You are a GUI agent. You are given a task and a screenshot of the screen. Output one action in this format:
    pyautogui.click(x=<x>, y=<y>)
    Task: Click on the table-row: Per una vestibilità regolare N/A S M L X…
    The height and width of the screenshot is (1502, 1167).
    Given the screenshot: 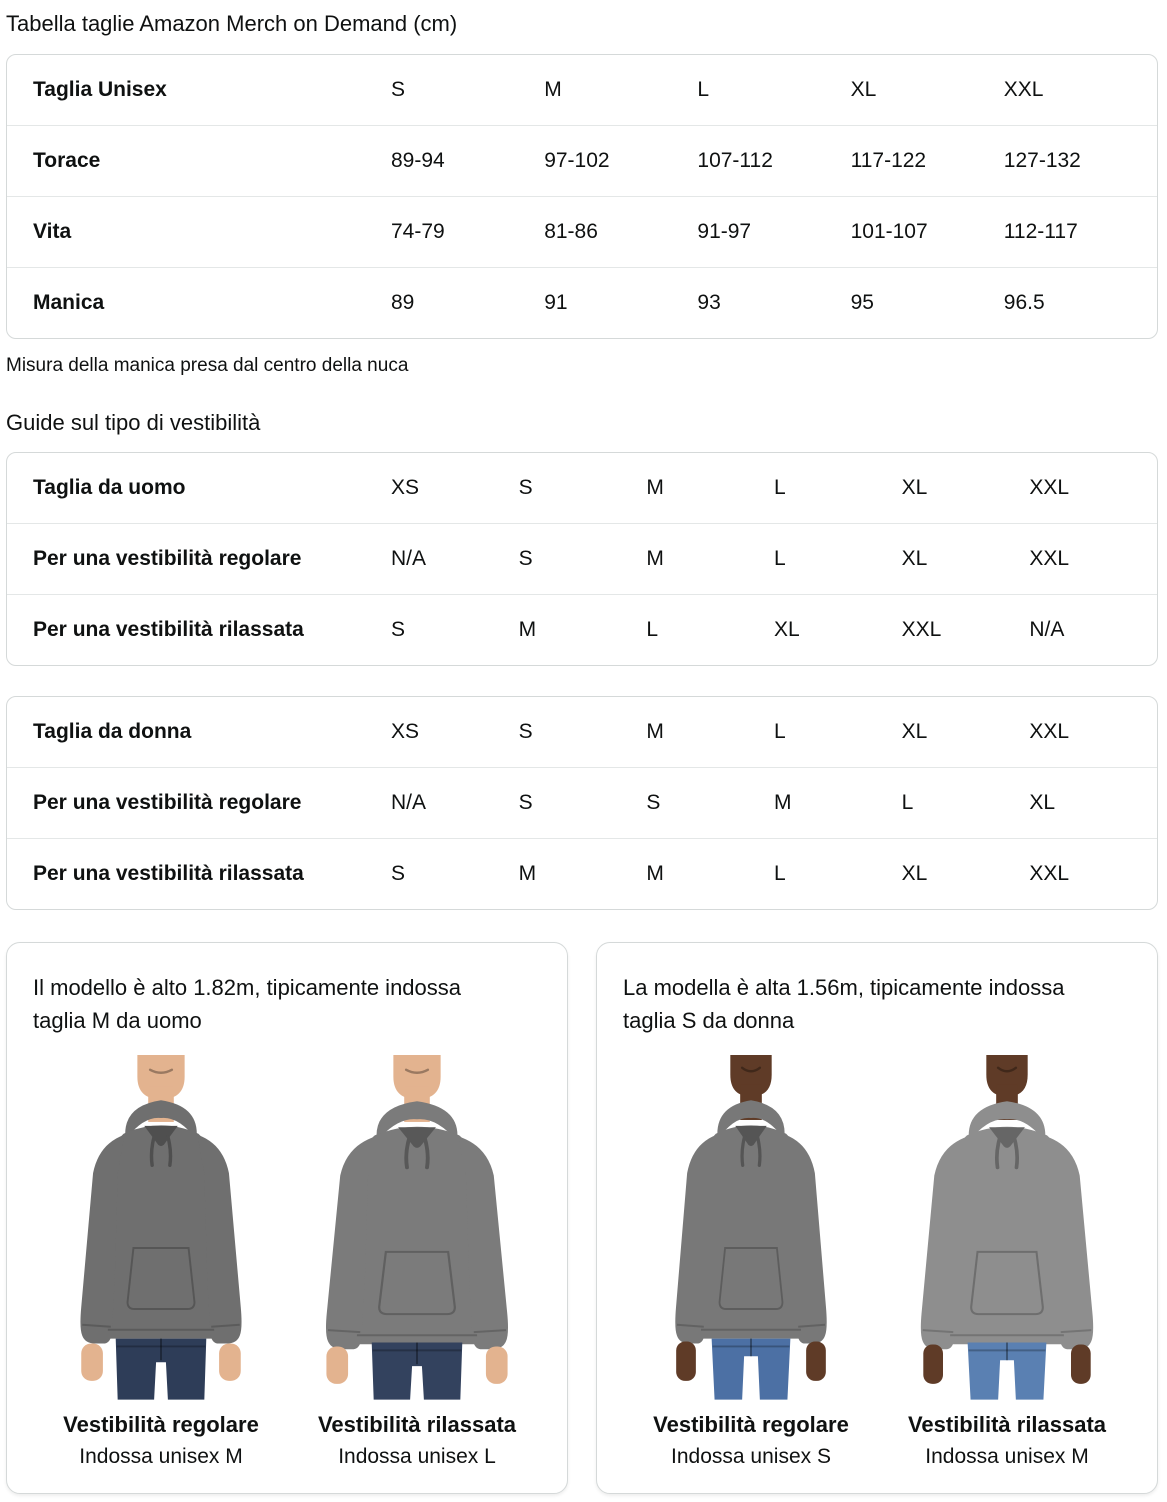 What is the action you would take?
    pyautogui.click(x=582, y=558)
    